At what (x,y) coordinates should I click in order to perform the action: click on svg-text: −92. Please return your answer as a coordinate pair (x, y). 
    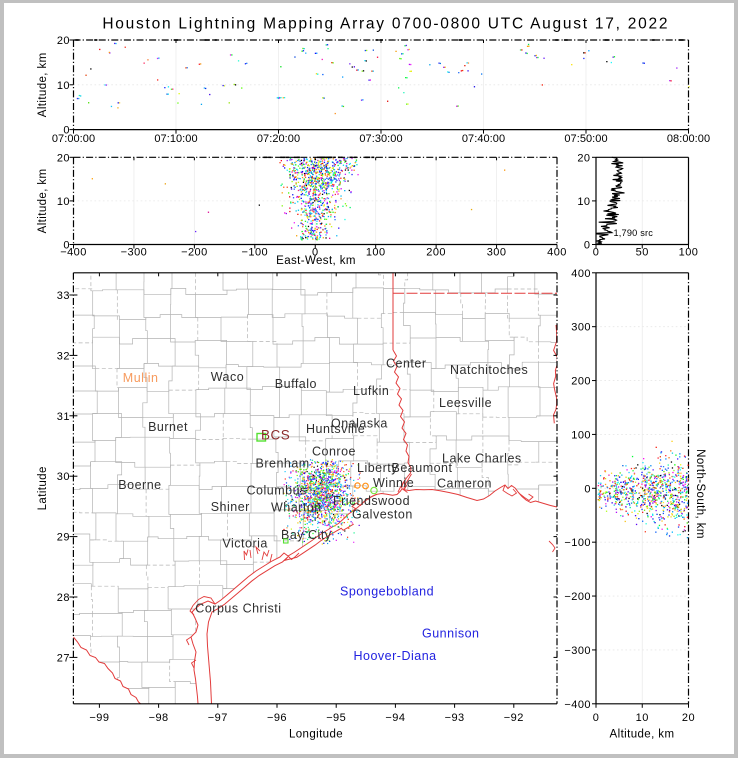
    Looking at the image, I should click on (514, 718).